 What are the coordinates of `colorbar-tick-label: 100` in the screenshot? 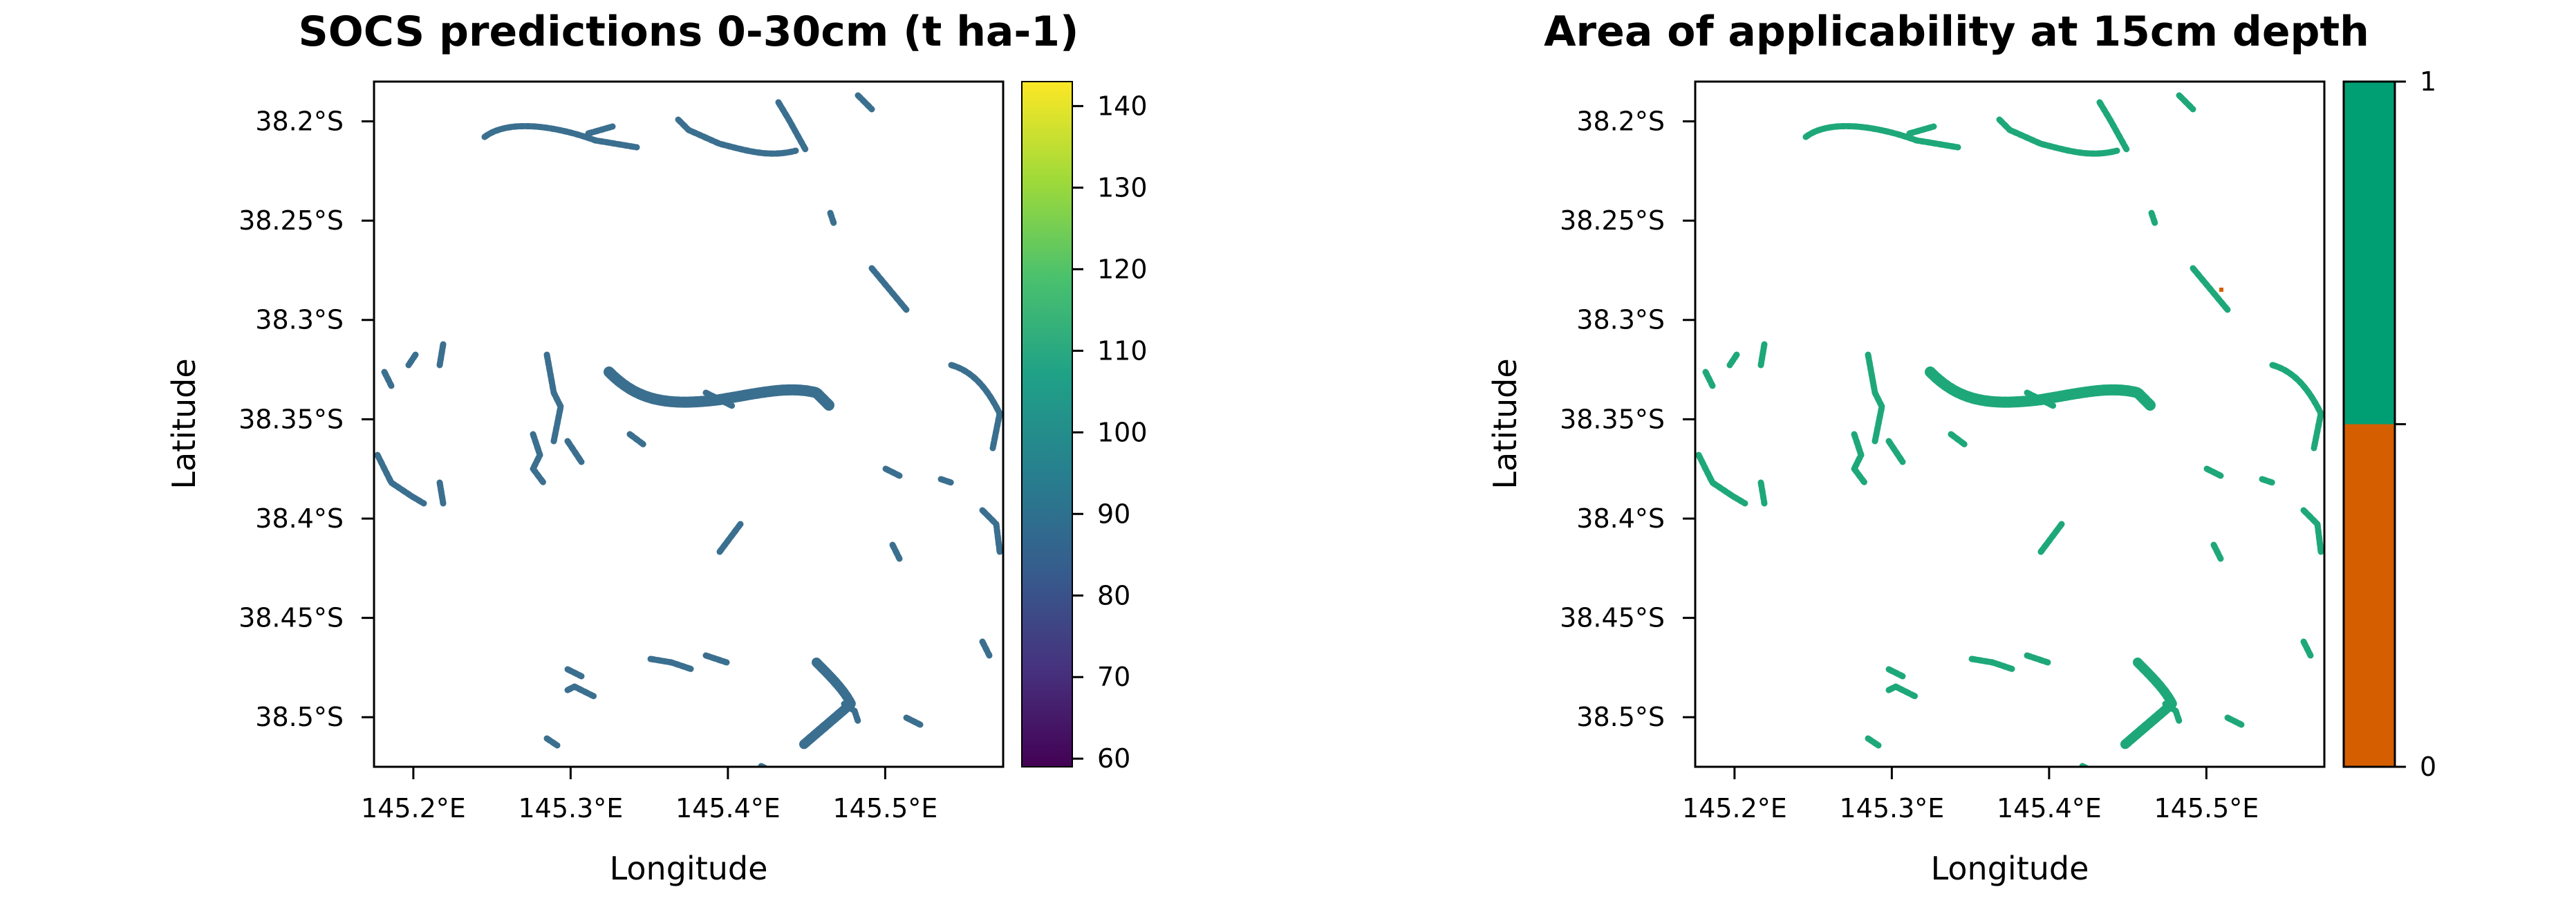 It's located at (1122, 432).